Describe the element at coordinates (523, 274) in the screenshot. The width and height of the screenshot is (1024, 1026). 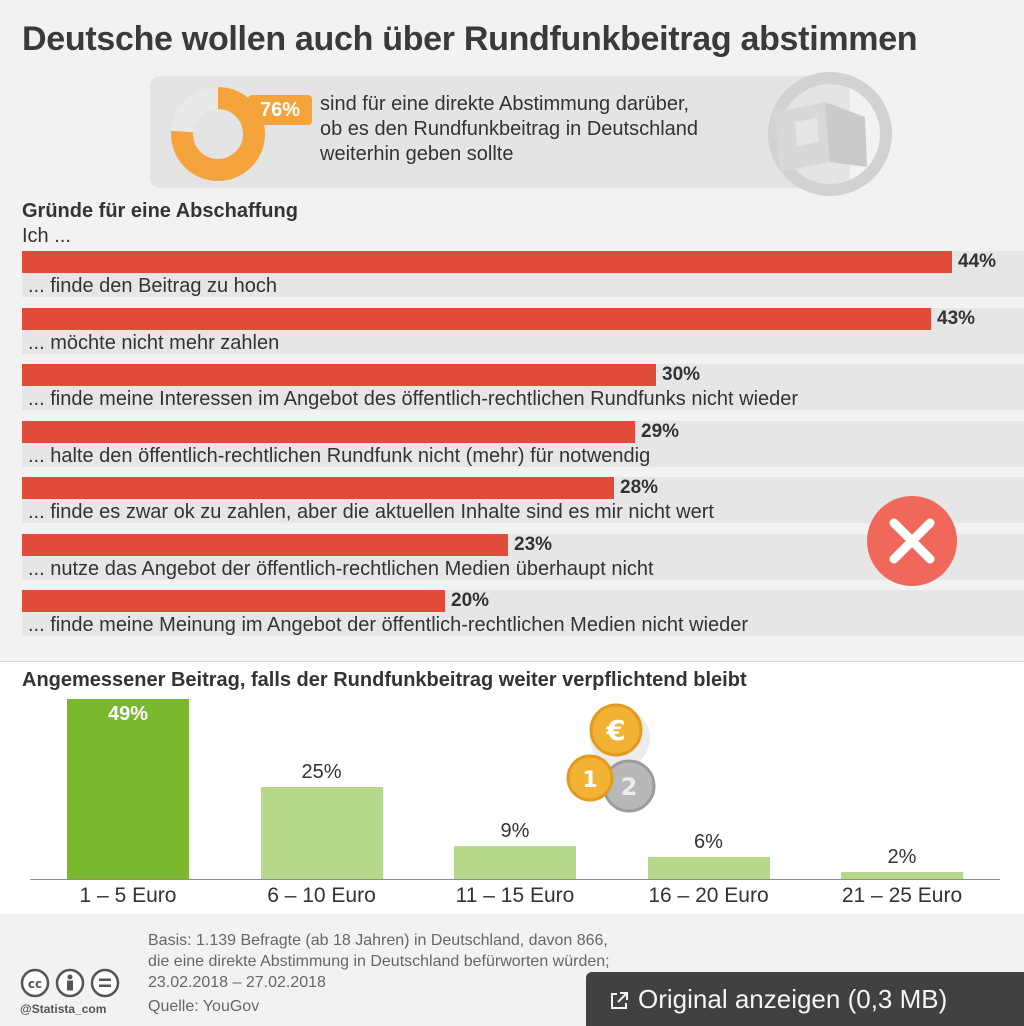
I see `reason-row: 44% ... finde den Beitrag zu hoch` at that location.